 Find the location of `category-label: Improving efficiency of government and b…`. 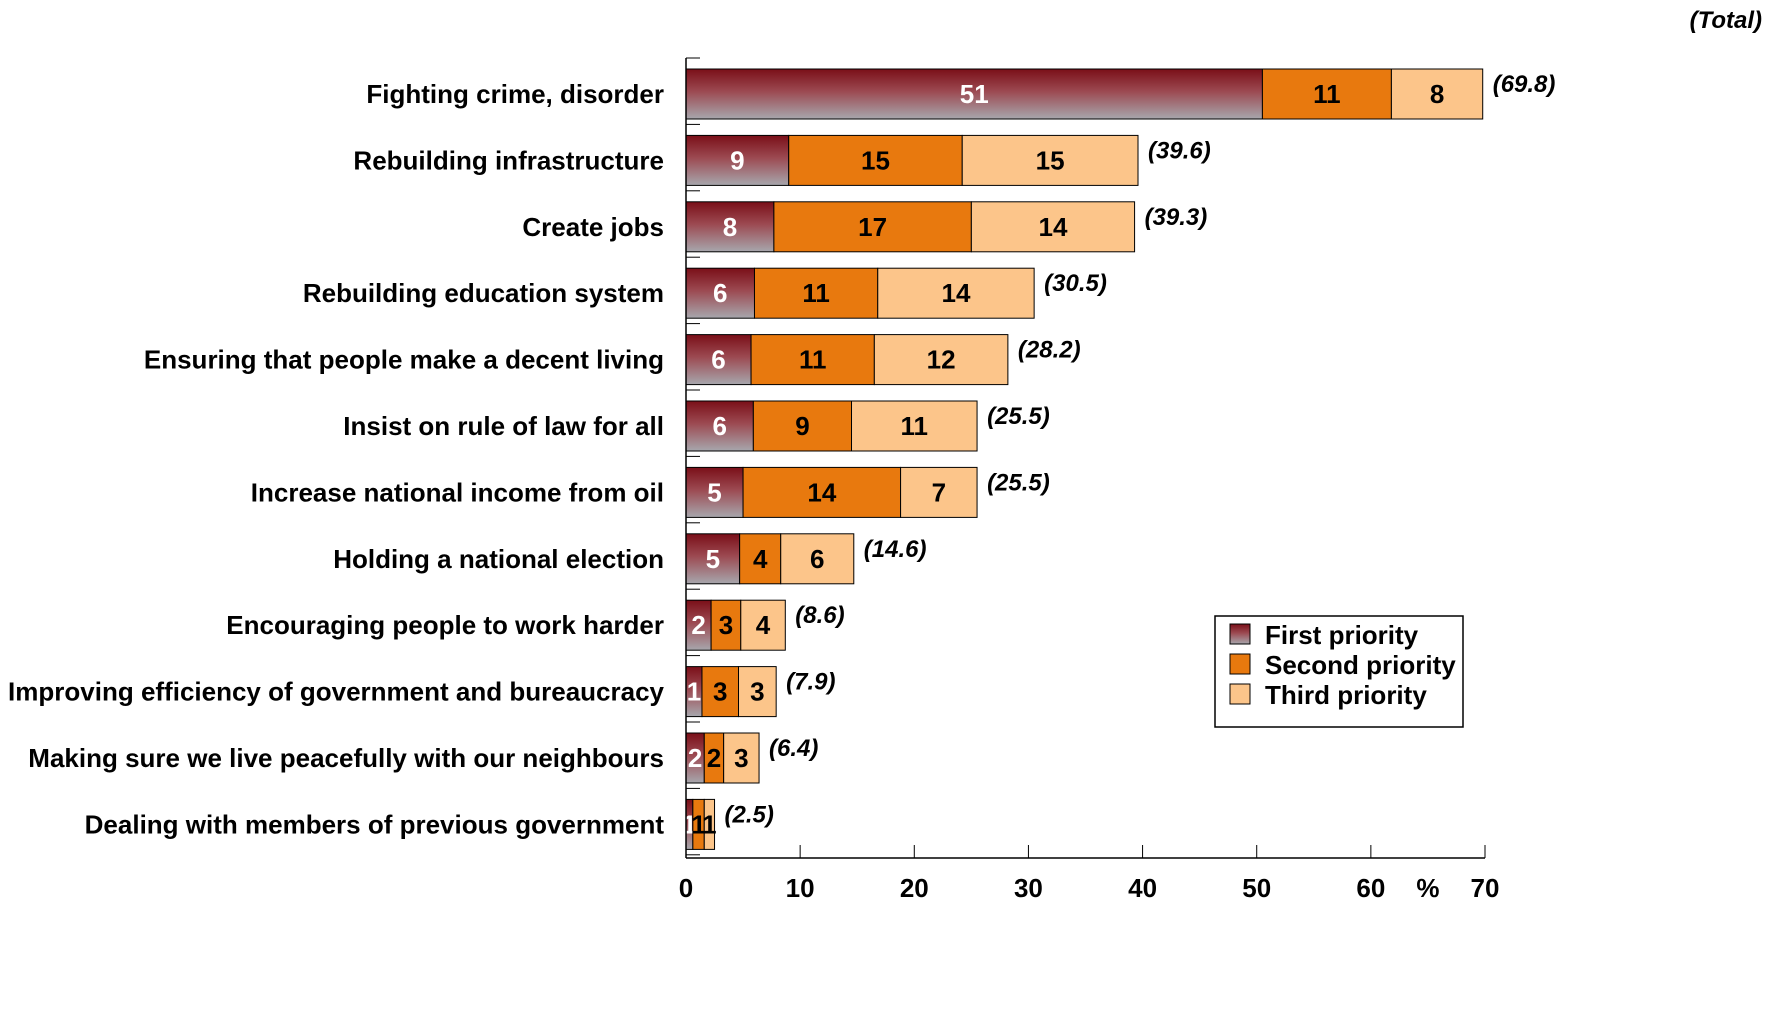

category-label: Improving efficiency of government and b… is located at coordinates (336, 692).